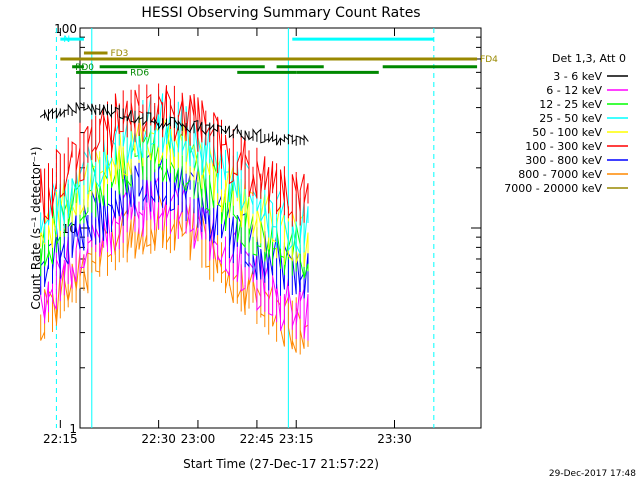 The width and height of the screenshot is (640, 480). I want to click on legend-label-0: 3 - 6 keV, so click(577, 76).